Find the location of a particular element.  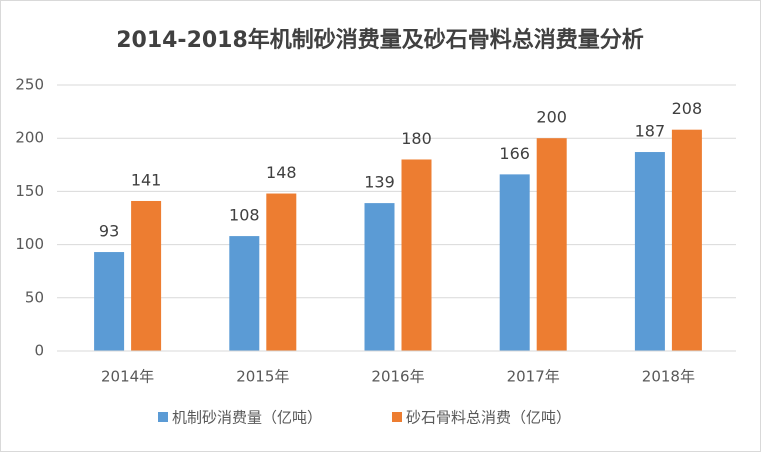

y-tick-label: 150 is located at coordinates (29, 191).